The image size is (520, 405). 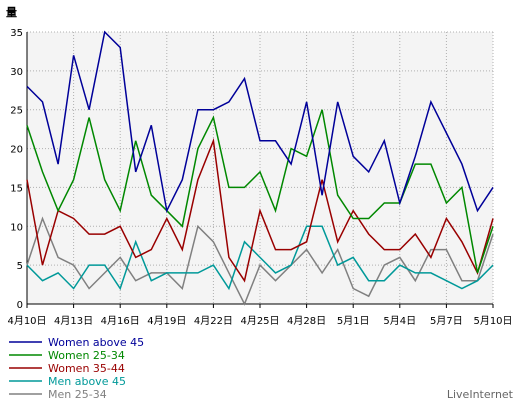 I want to click on x-tick-label: 4月19日, so click(x=166, y=321).